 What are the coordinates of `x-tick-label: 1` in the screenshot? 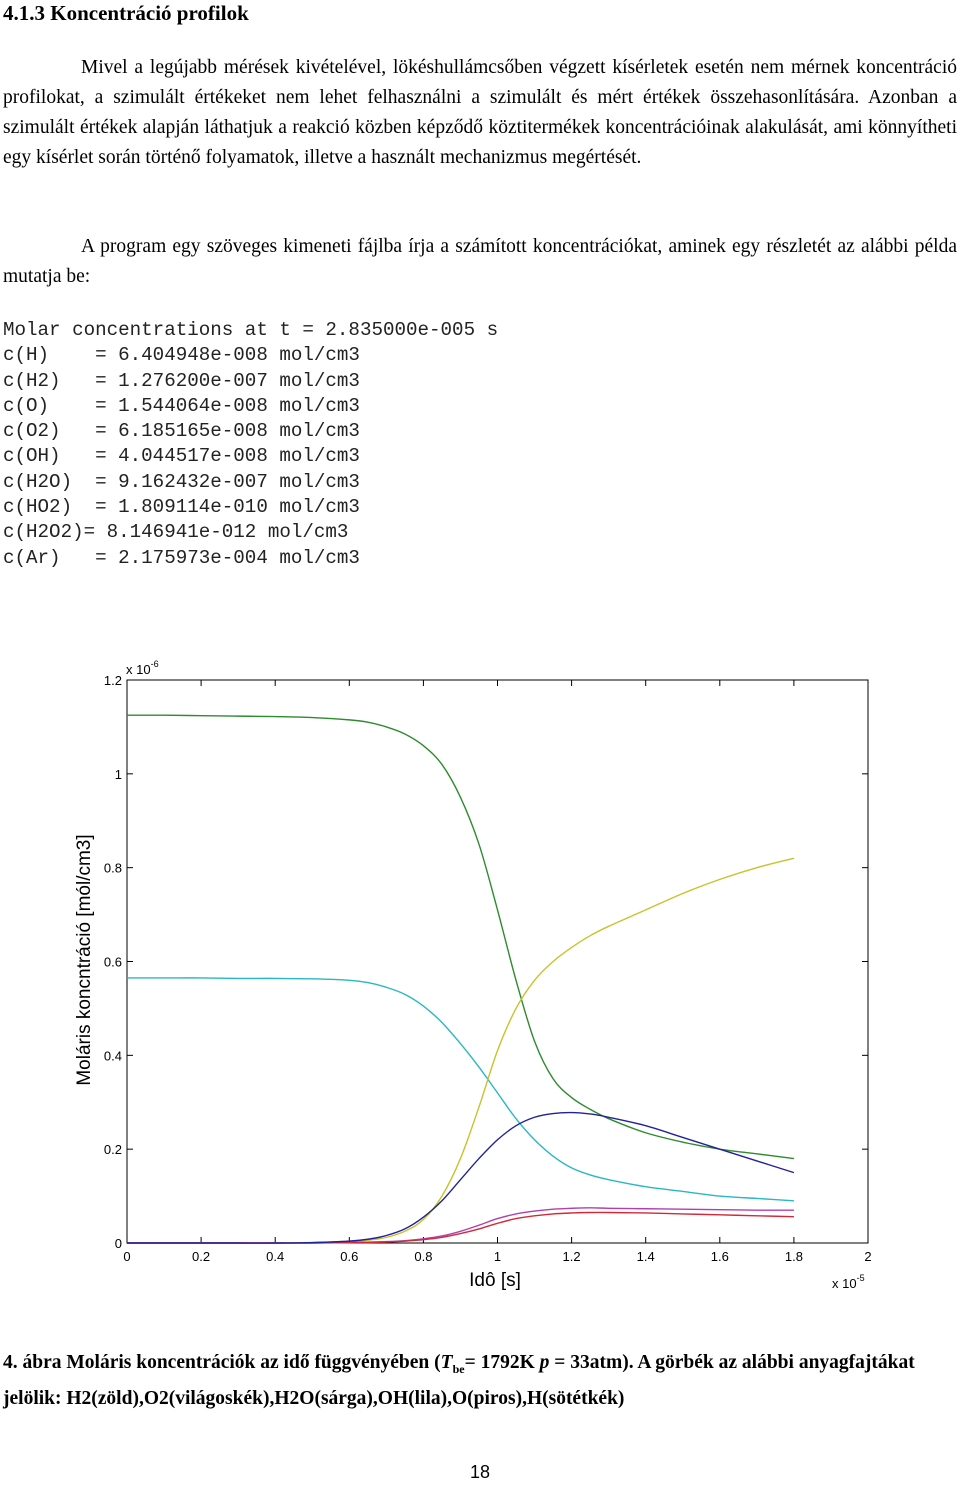 It's located at (497, 1256).